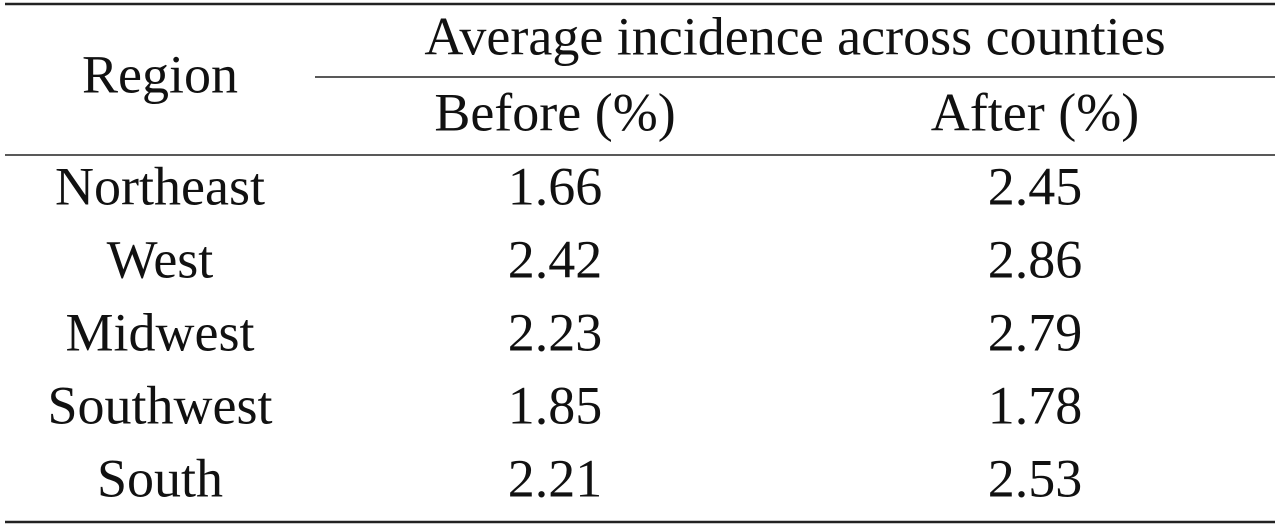  I want to click on cell-value: 1.66, so click(555, 186).